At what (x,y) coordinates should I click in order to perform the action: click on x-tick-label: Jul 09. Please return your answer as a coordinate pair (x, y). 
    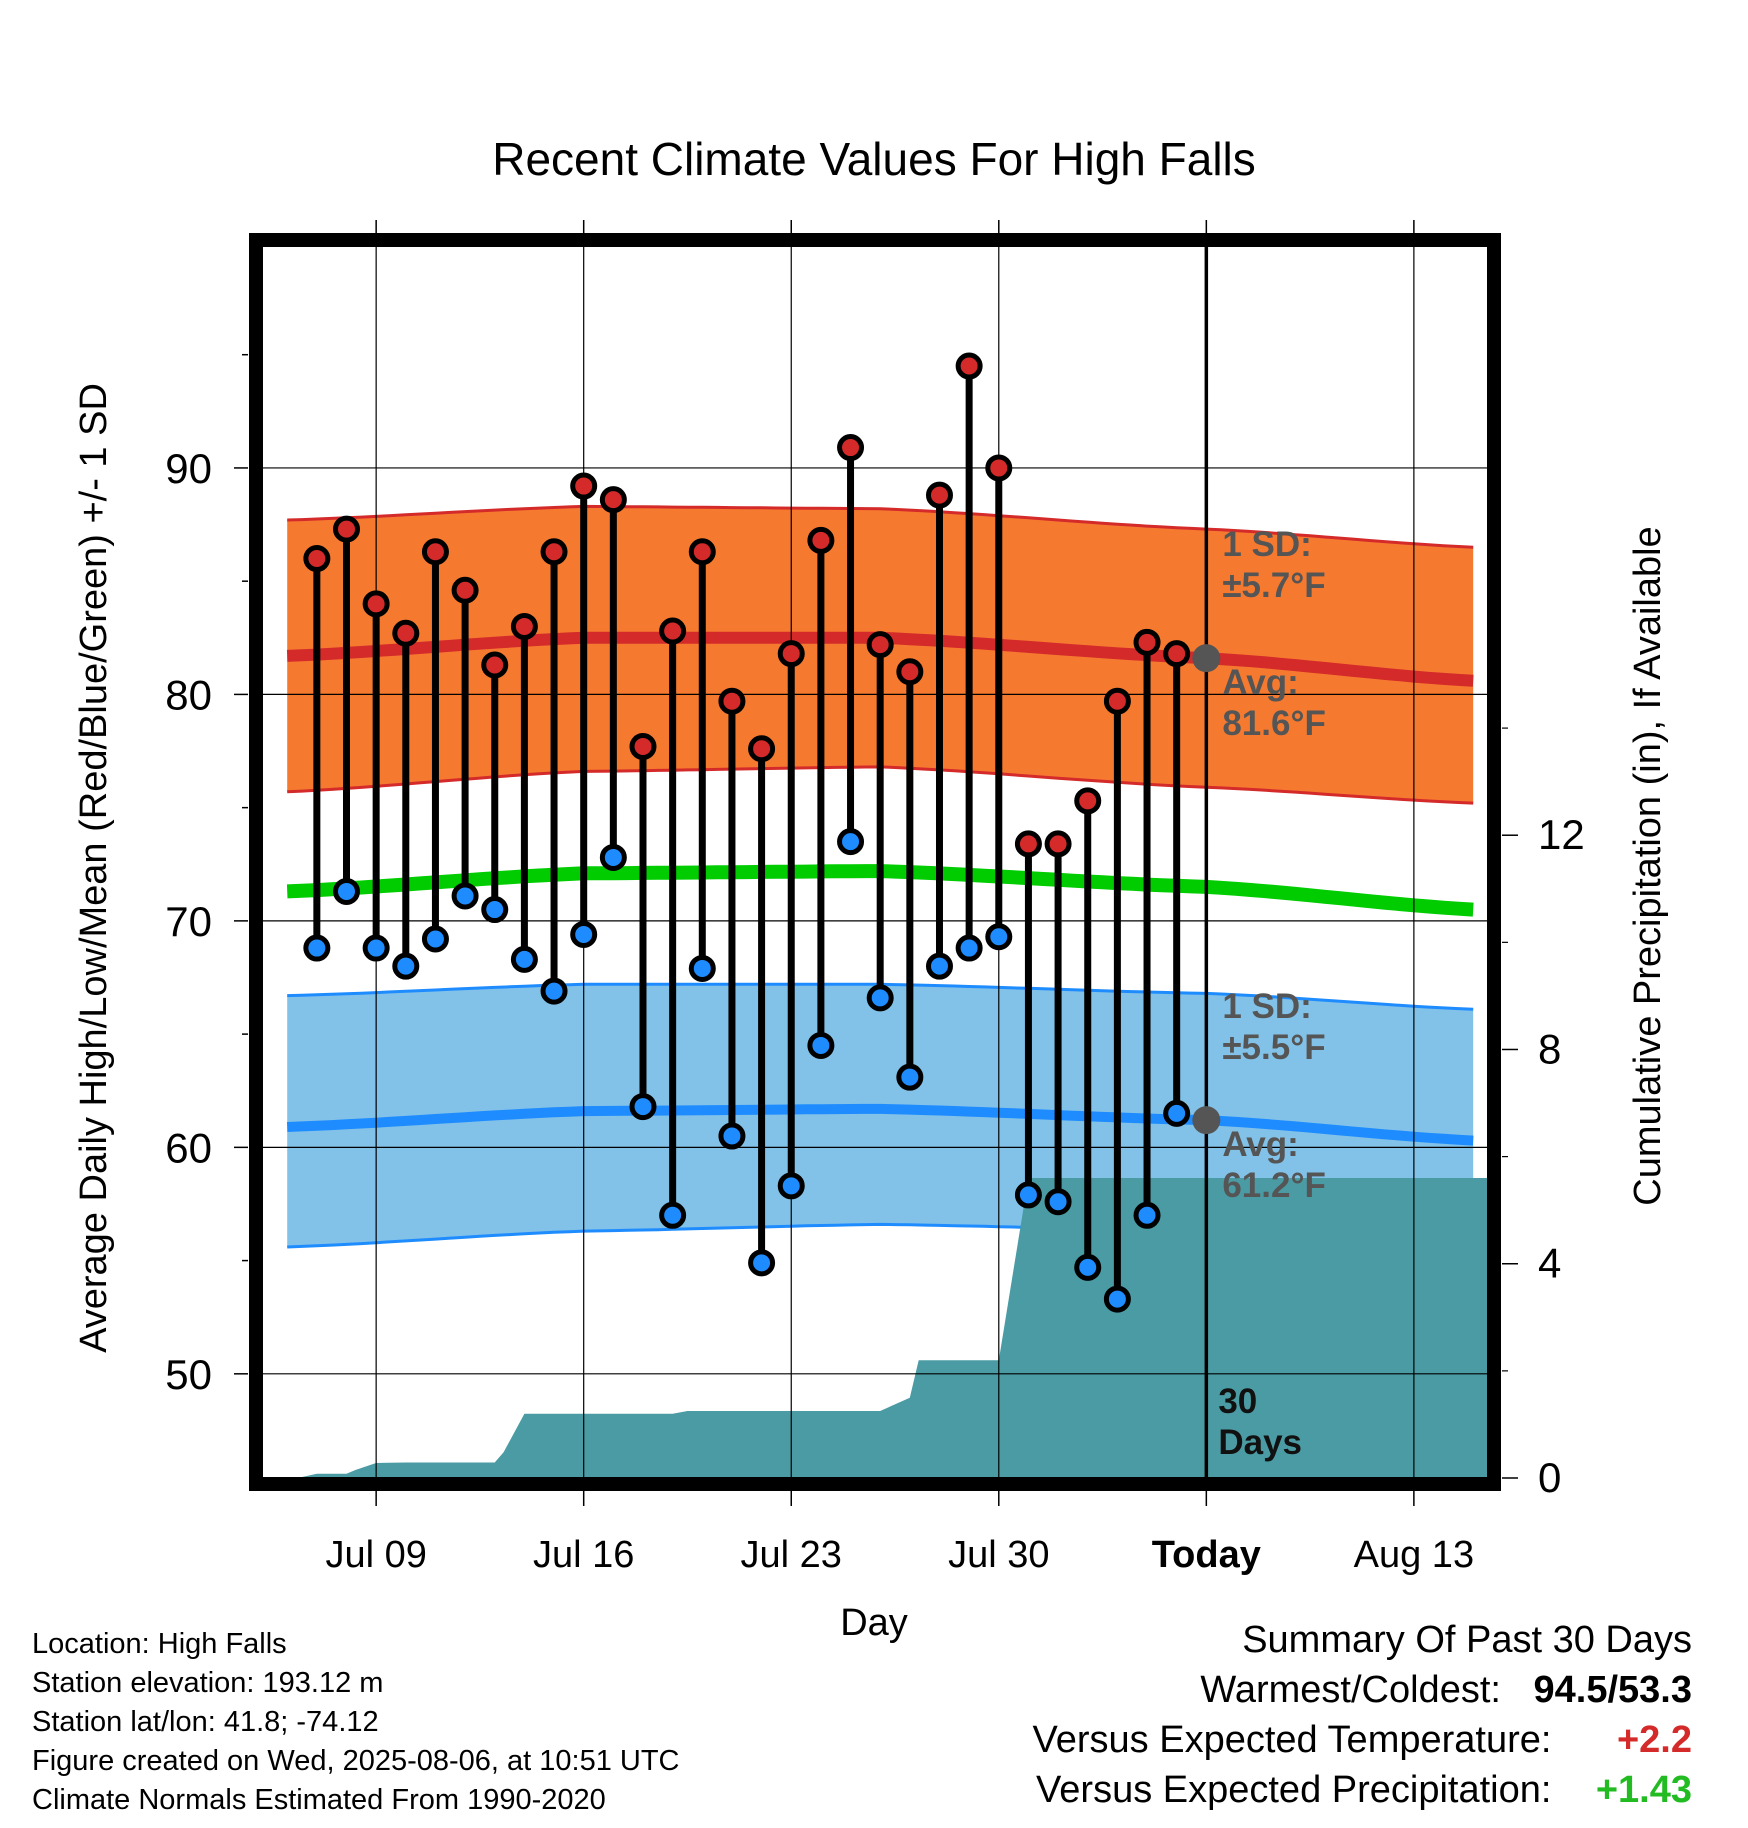
    Looking at the image, I should click on (375, 1555).